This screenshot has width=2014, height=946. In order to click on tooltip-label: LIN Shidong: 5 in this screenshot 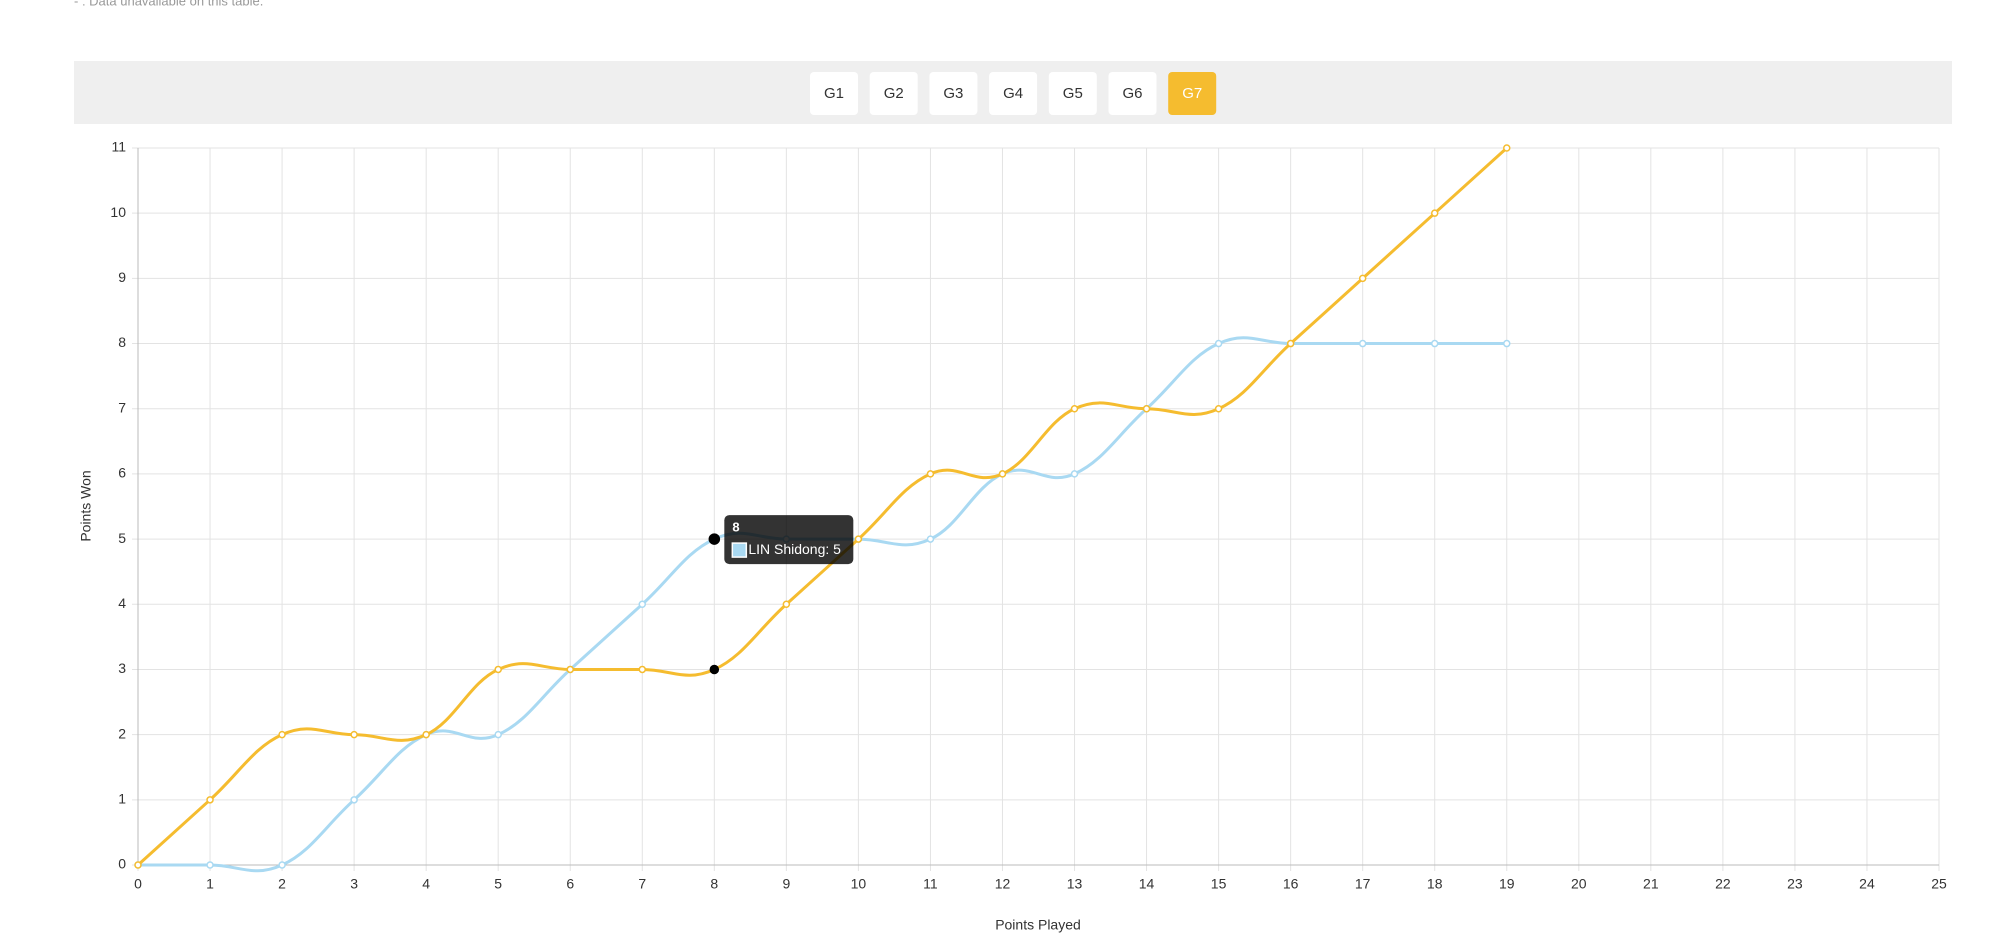, I will do `click(794, 549)`.